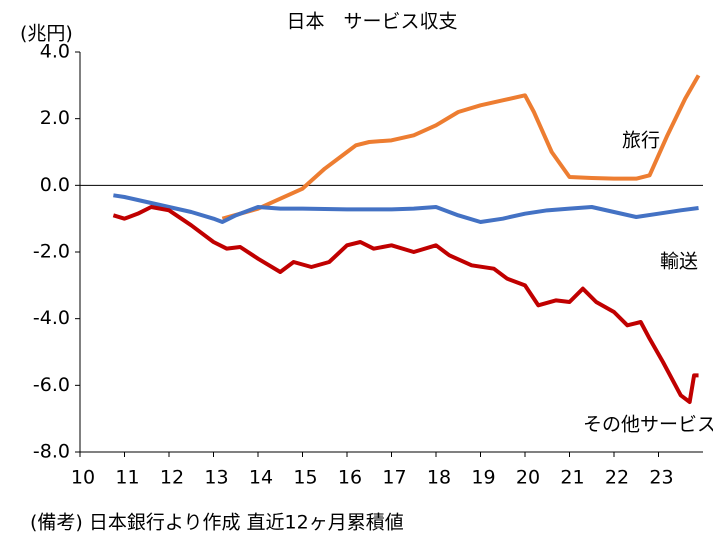  What do you see at coordinates (371, 22) in the screenshot?
I see `chart-title: 日本 サービス収支` at bounding box center [371, 22].